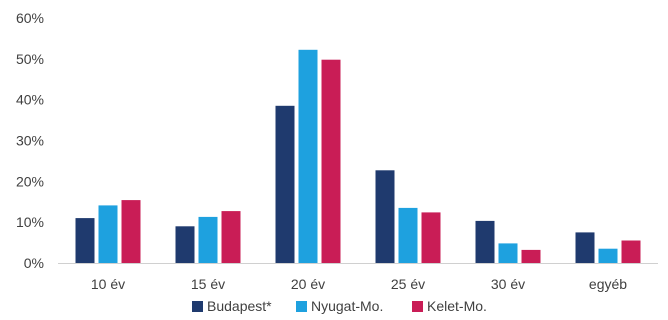 The image size is (668, 320). I want to click on y-tick-label: 50%, so click(30, 59).